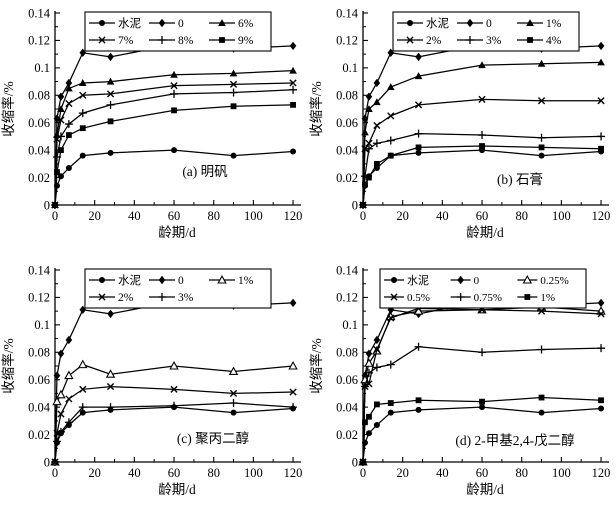 The width and height of the screenshot is (616, 515). What do you see at coordinates (213, 438) in the screenshot?
I see `subplot-caption: (c) 聚丙二醇` at bounding box center [213, 438].